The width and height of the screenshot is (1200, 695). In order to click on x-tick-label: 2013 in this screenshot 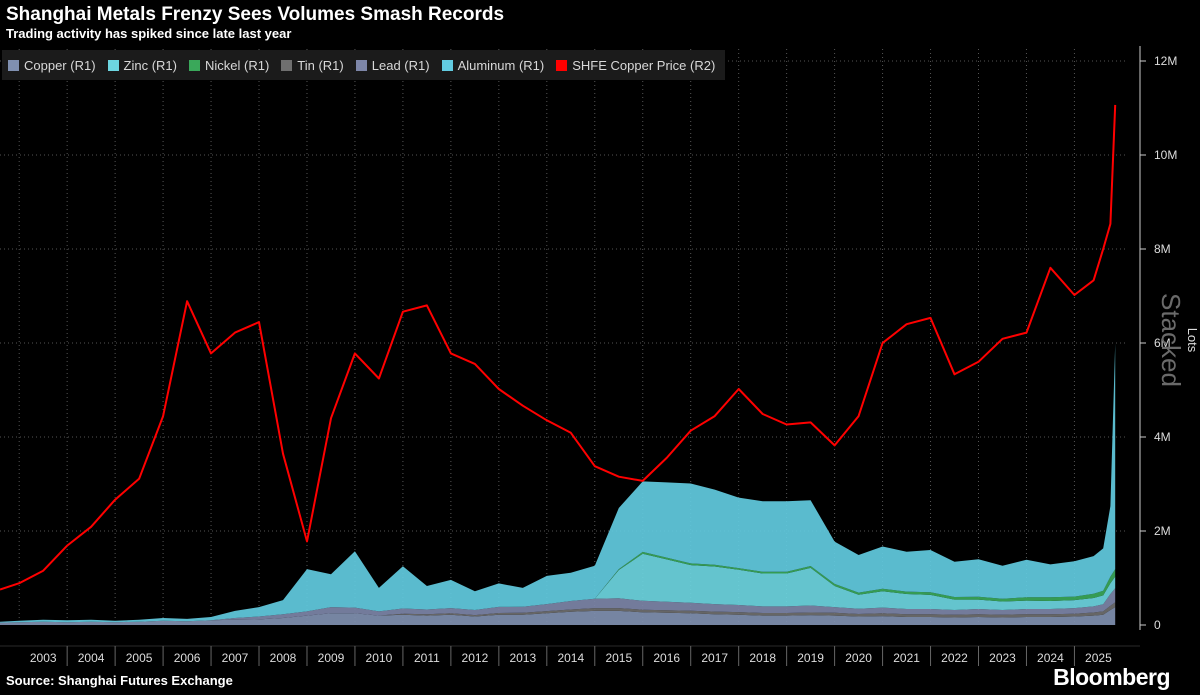, I will do `click(522, 658)`.